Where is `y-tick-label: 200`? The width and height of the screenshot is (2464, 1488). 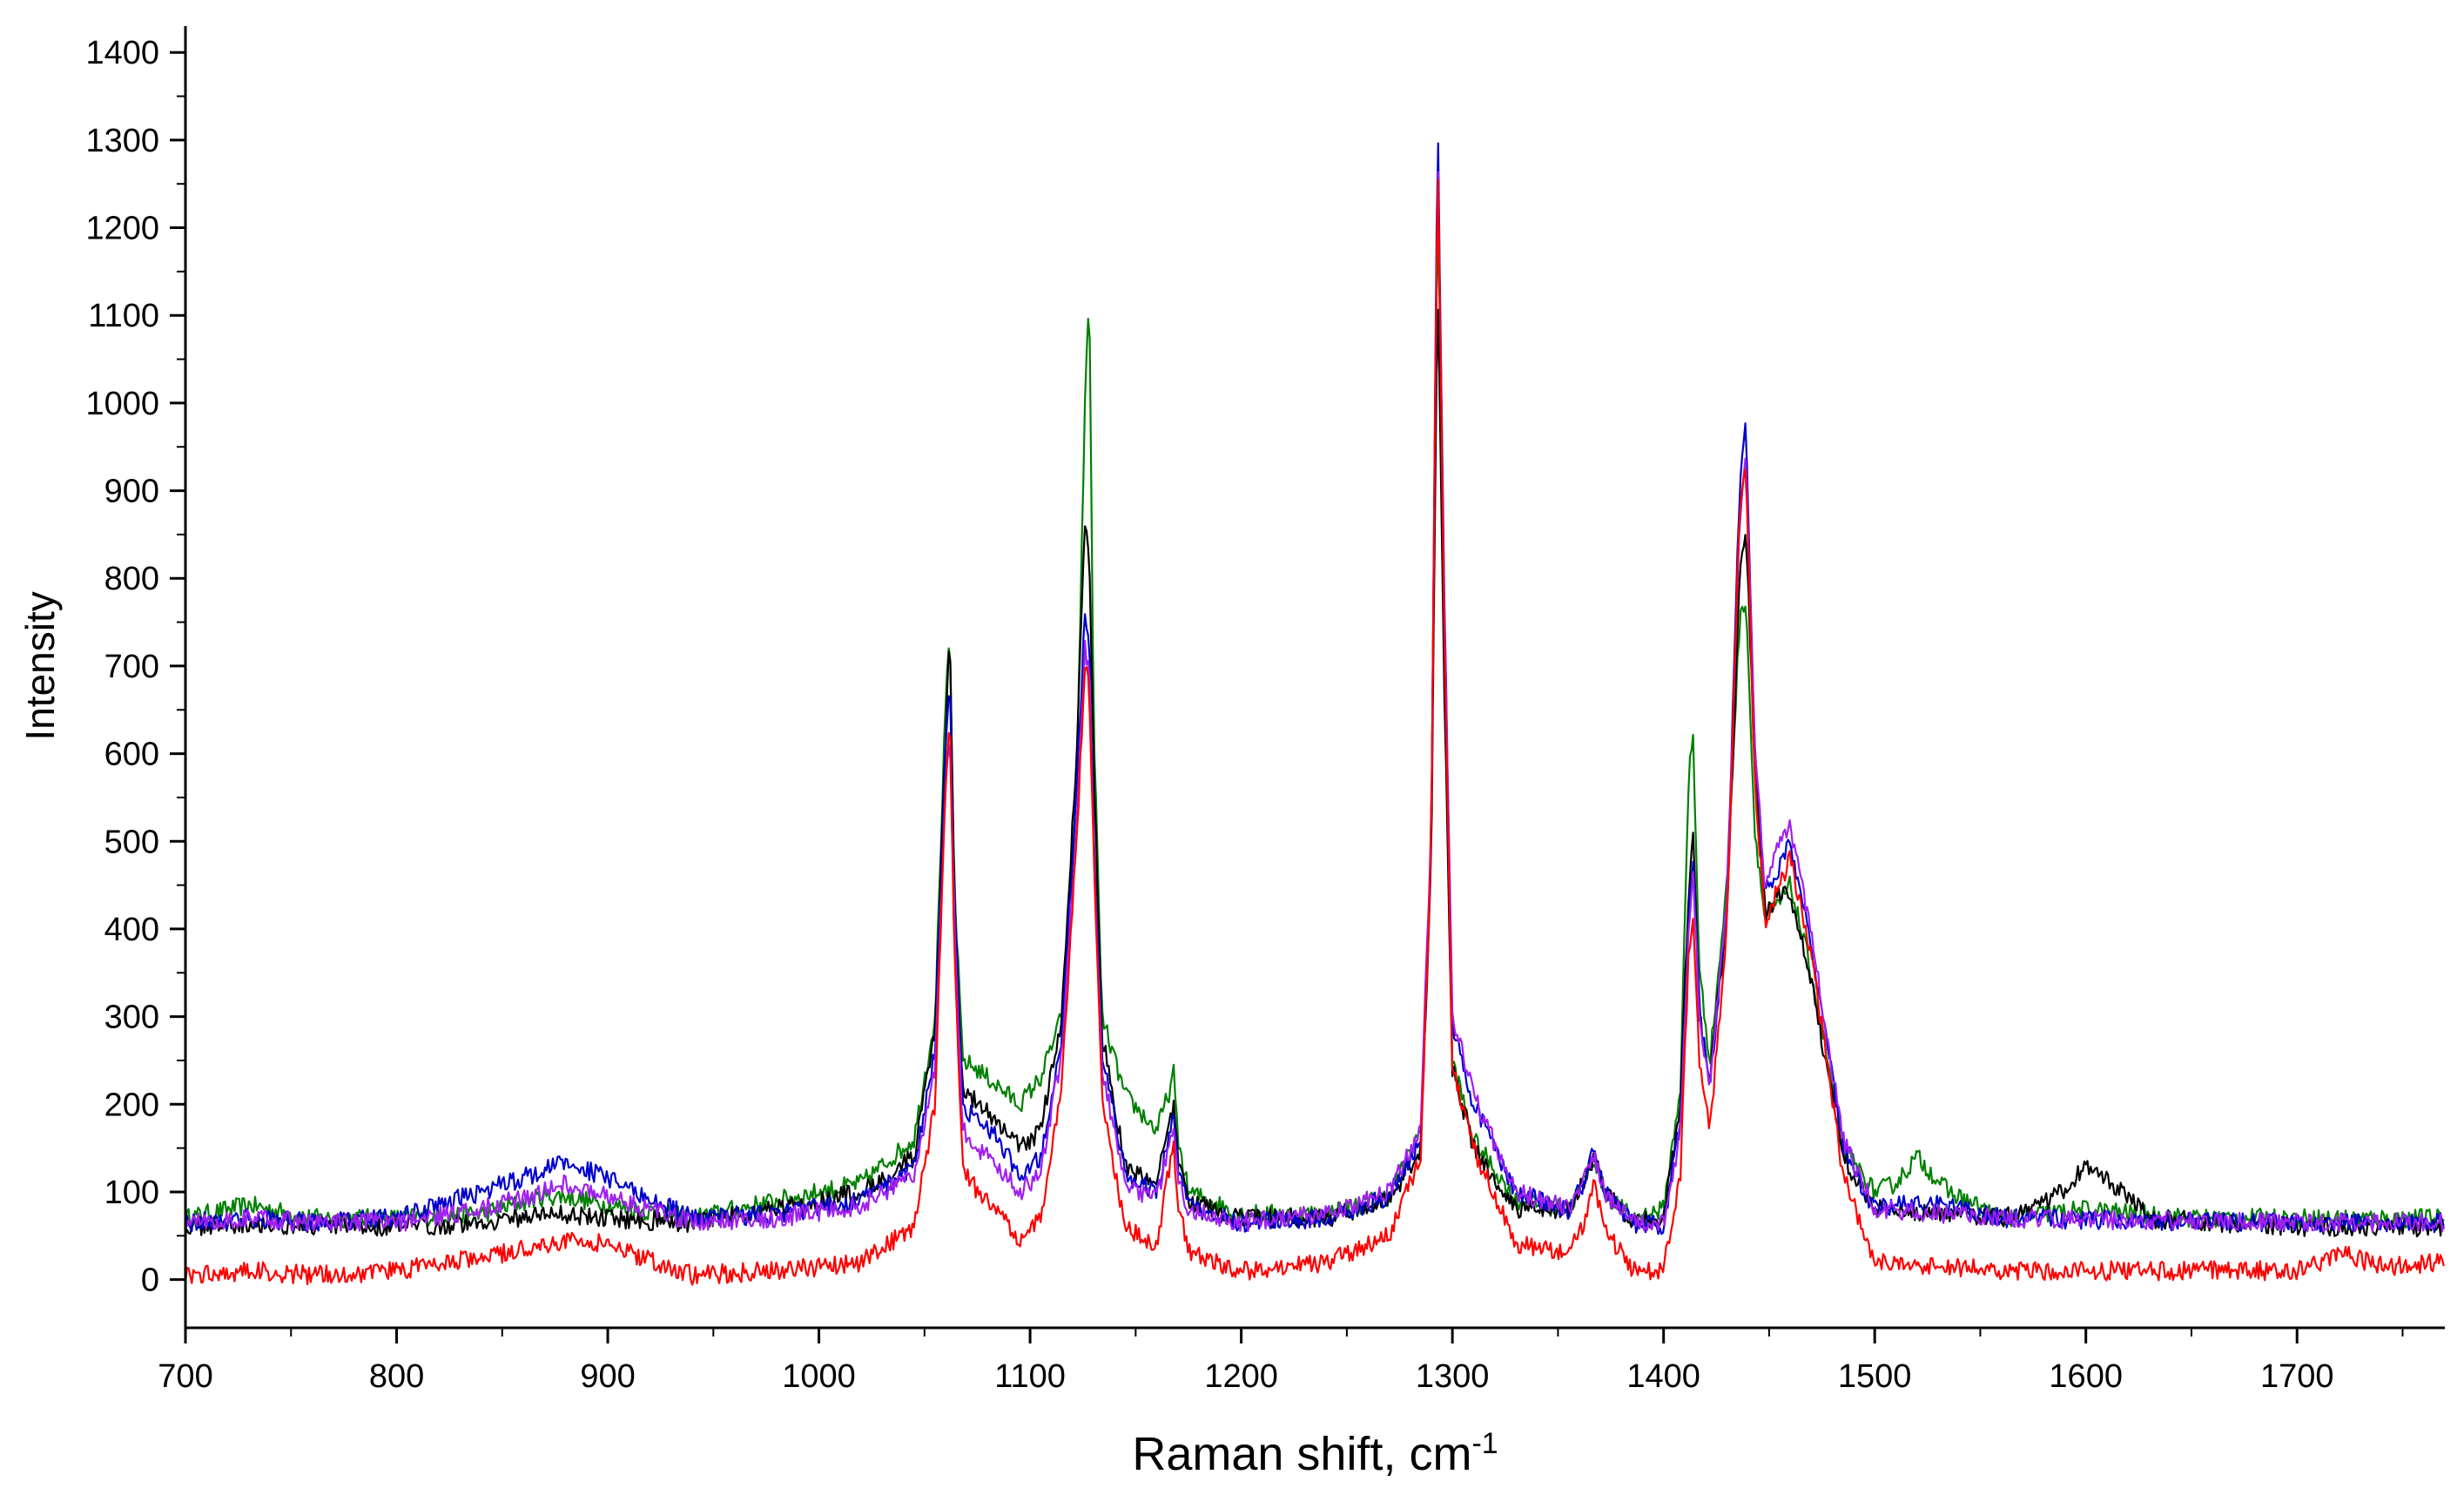 y-tick-label: 200 is located at coordinates (132, 1105).